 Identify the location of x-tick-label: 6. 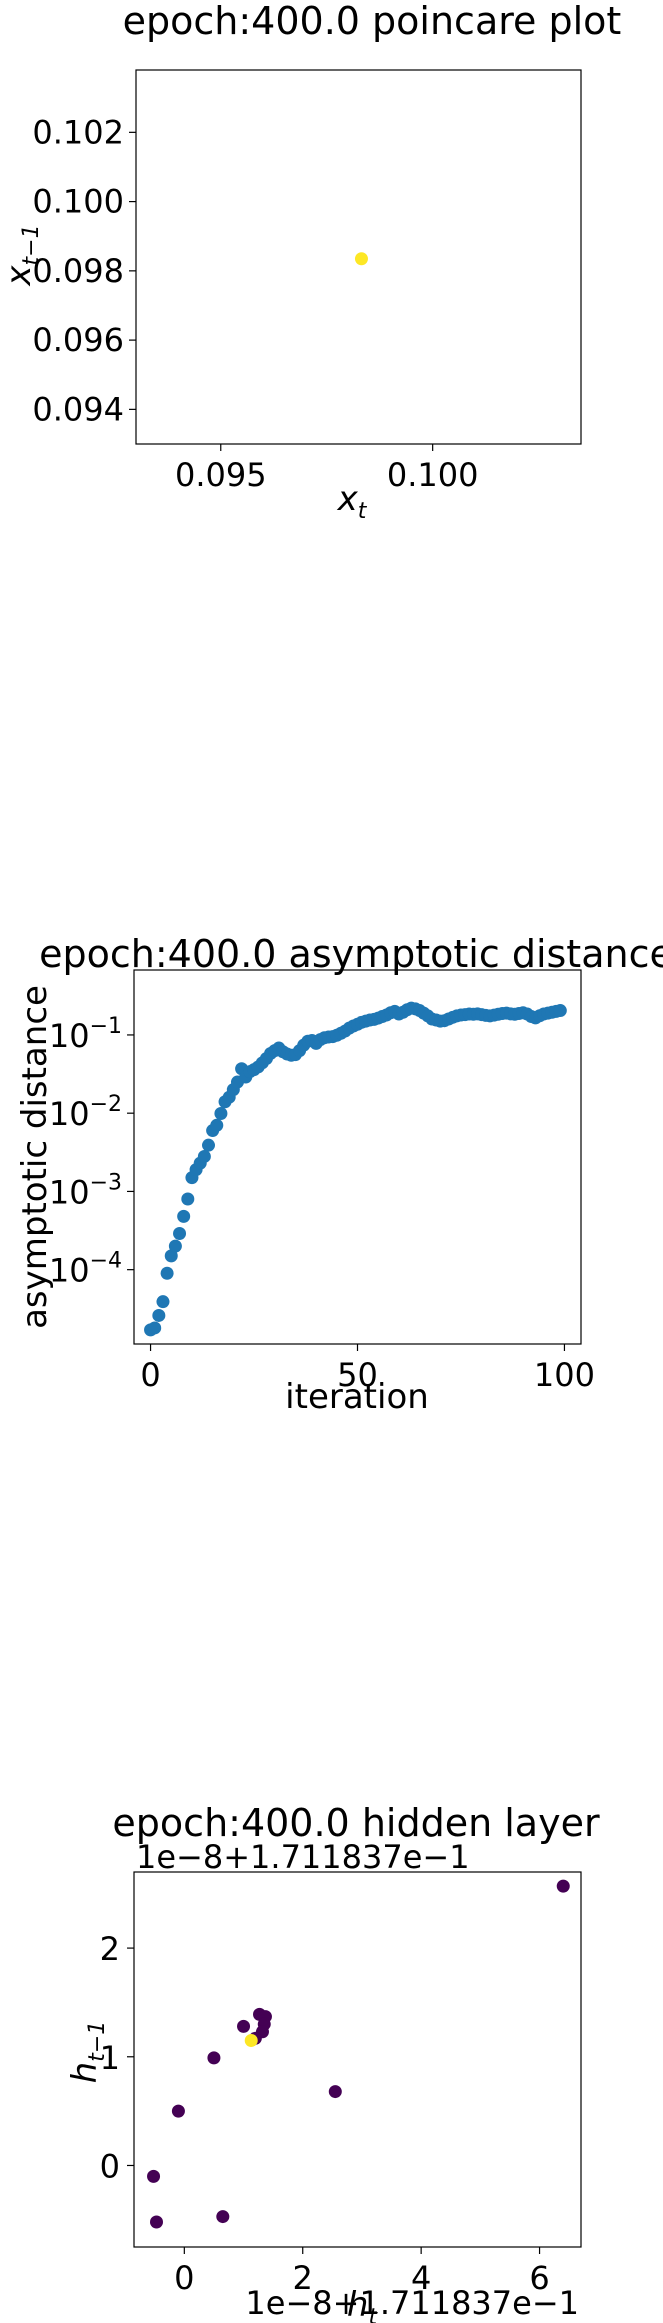
(539, 2278).